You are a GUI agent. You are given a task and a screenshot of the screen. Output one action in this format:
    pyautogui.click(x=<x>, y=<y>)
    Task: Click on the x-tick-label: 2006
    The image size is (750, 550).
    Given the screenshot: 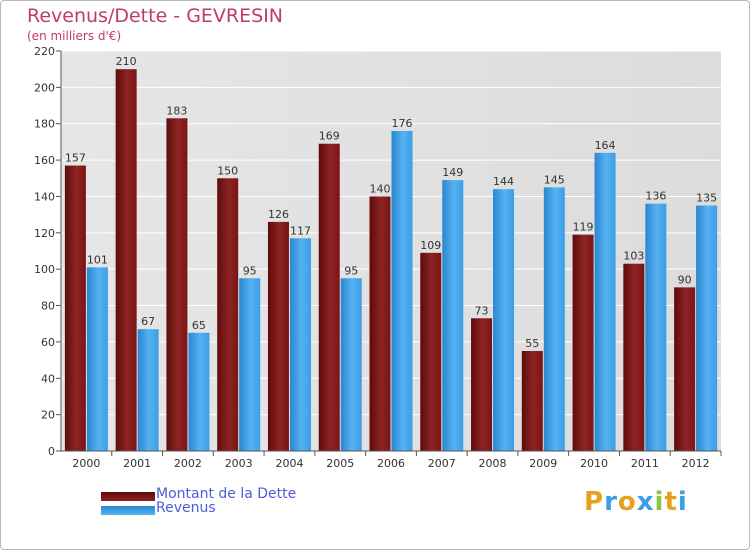 What is the action you would take?
    pyautogui.click(x=391, y=463)
    